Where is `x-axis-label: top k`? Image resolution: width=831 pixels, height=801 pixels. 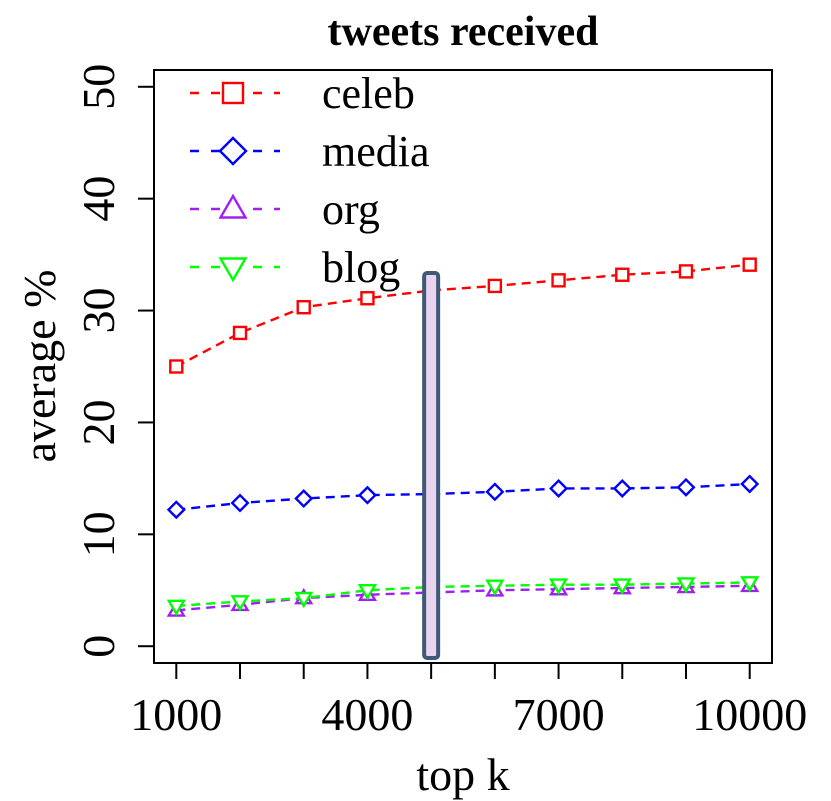 x-axis-label: top k is located at coordinates (462, 774).